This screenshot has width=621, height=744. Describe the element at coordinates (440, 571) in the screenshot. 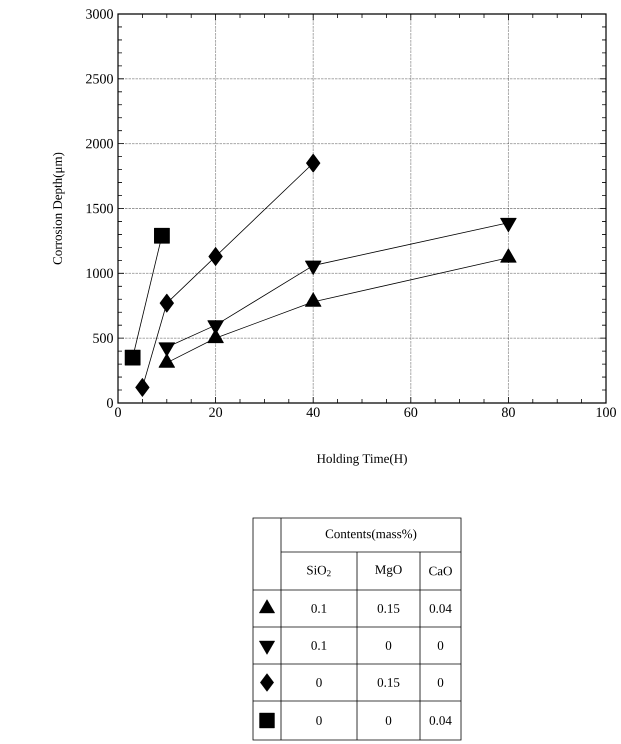

I see `text: CaO` at that location.